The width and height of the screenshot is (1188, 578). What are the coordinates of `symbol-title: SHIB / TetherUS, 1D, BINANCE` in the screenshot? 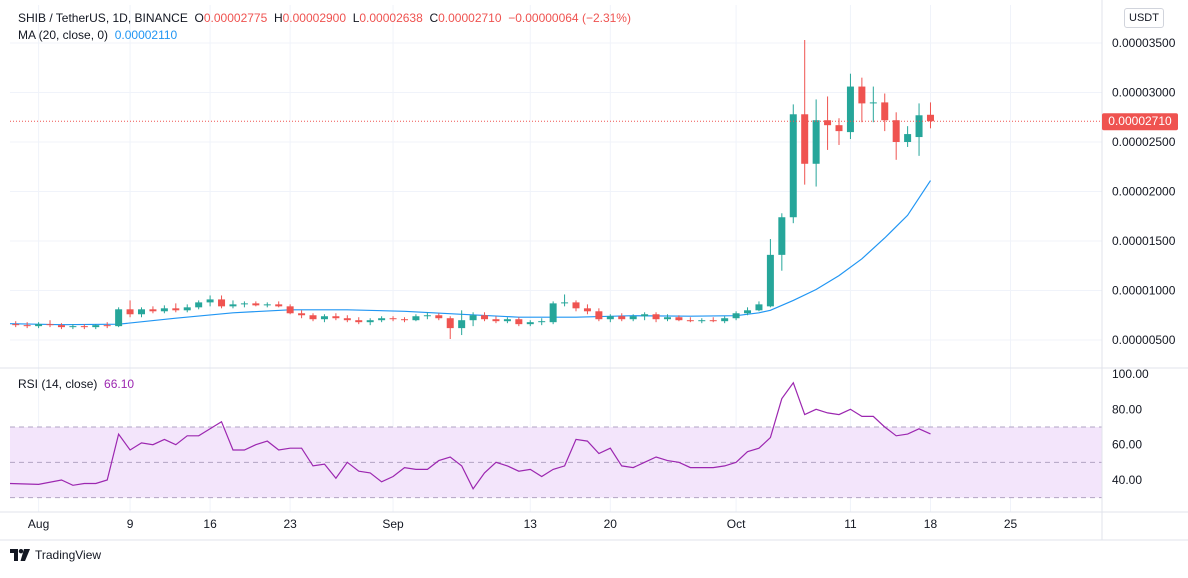 It's located at (103, 18).